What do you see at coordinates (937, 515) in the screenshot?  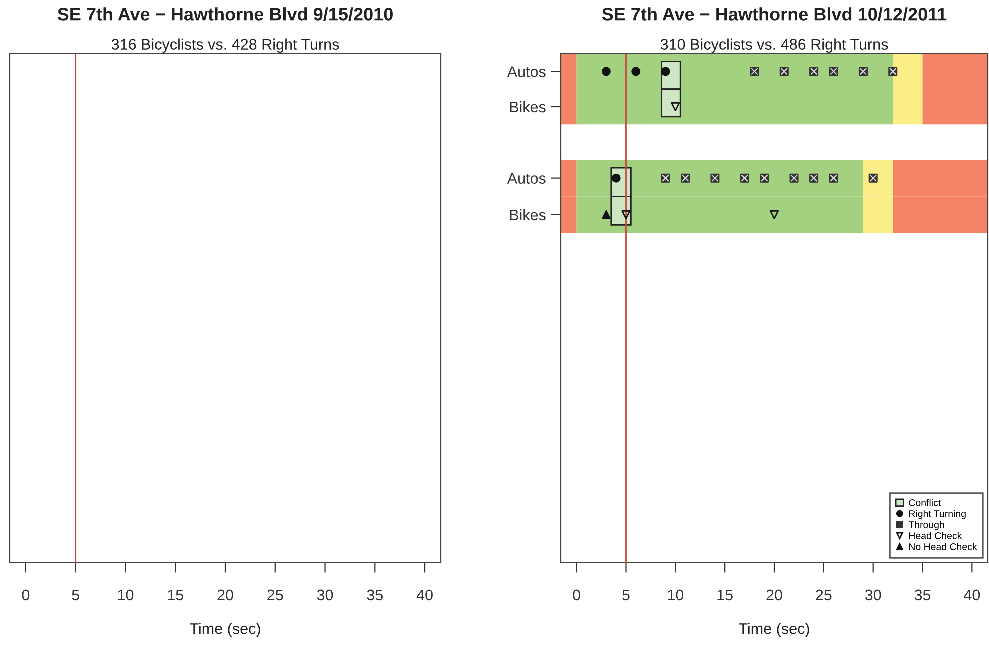 I see `legend-label: Right Turning` at bounding box center [937, 515].